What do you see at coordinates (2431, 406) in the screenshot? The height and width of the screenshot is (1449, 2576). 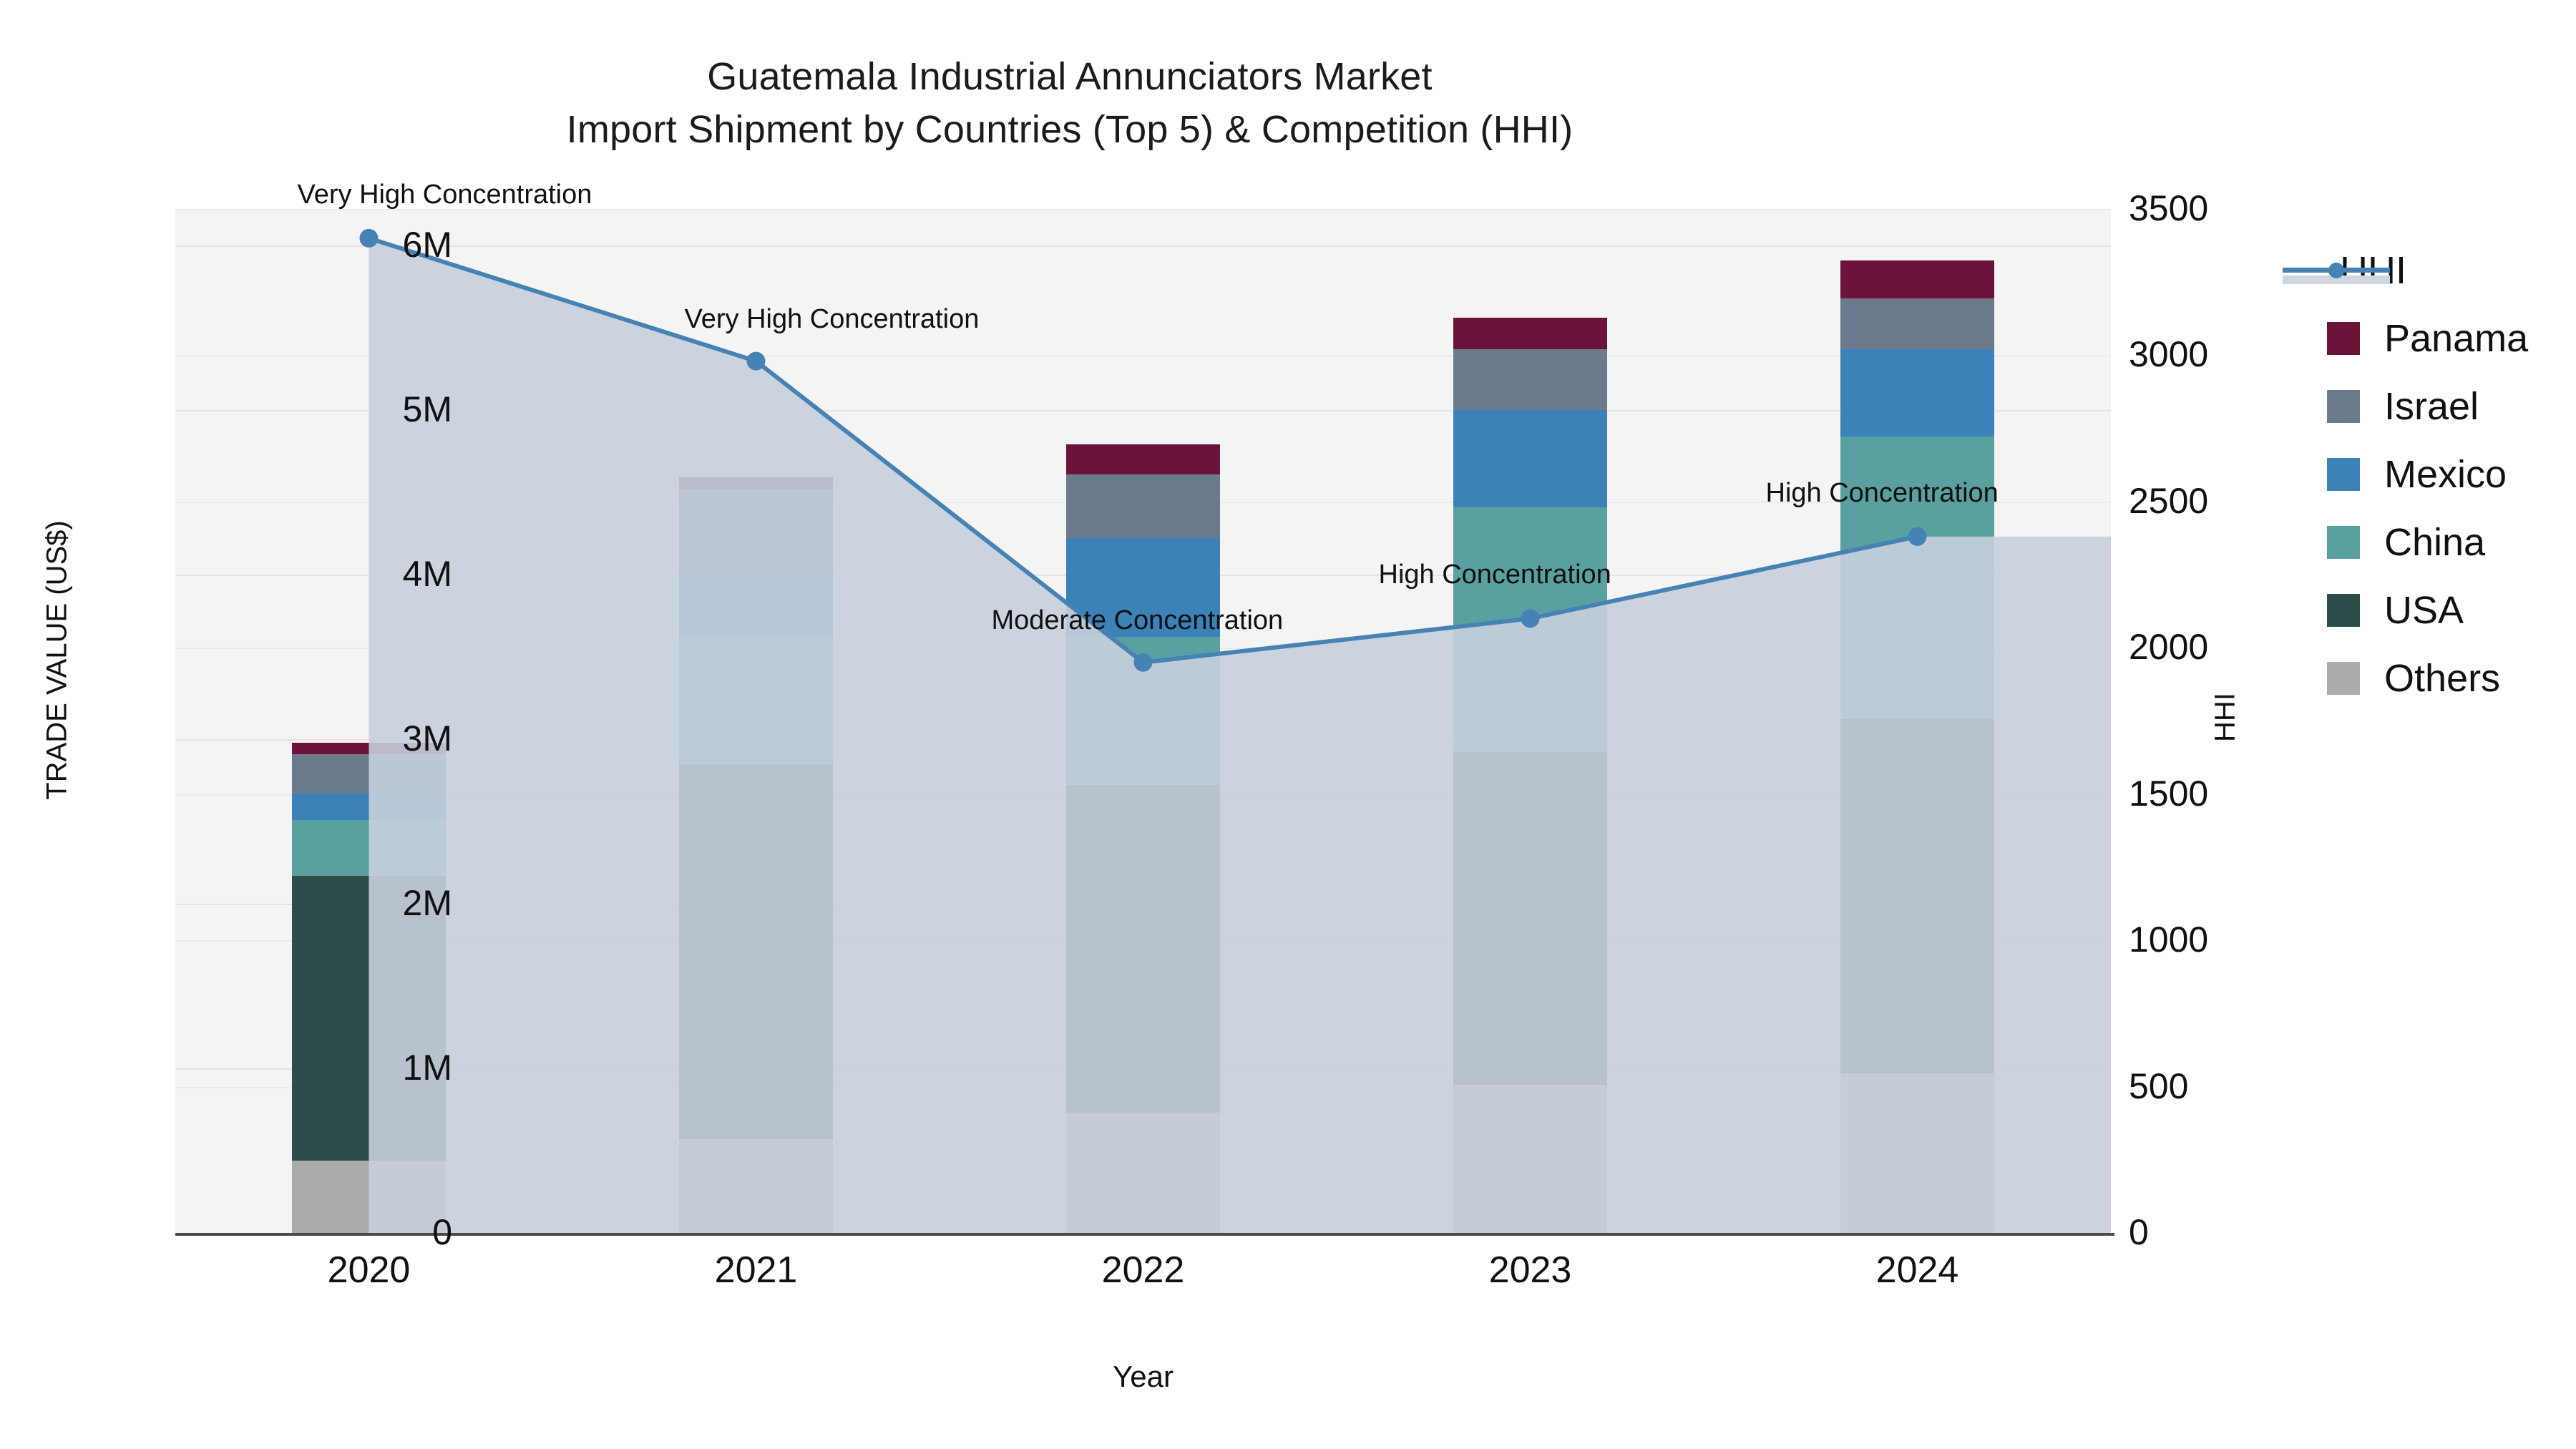 I see `legend-label-israel: Israel` at bounding box center [2431, 406].